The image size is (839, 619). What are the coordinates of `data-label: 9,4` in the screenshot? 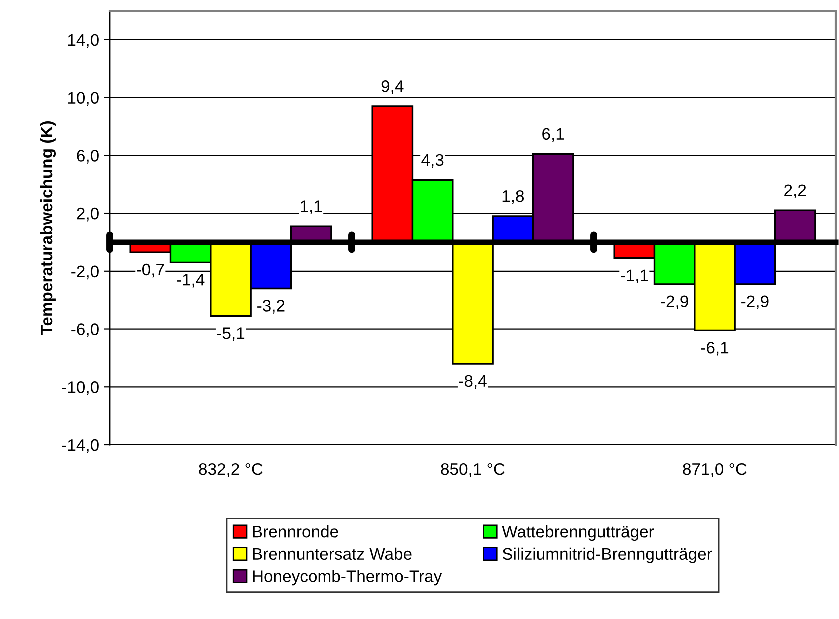 It's located at (393, 87).